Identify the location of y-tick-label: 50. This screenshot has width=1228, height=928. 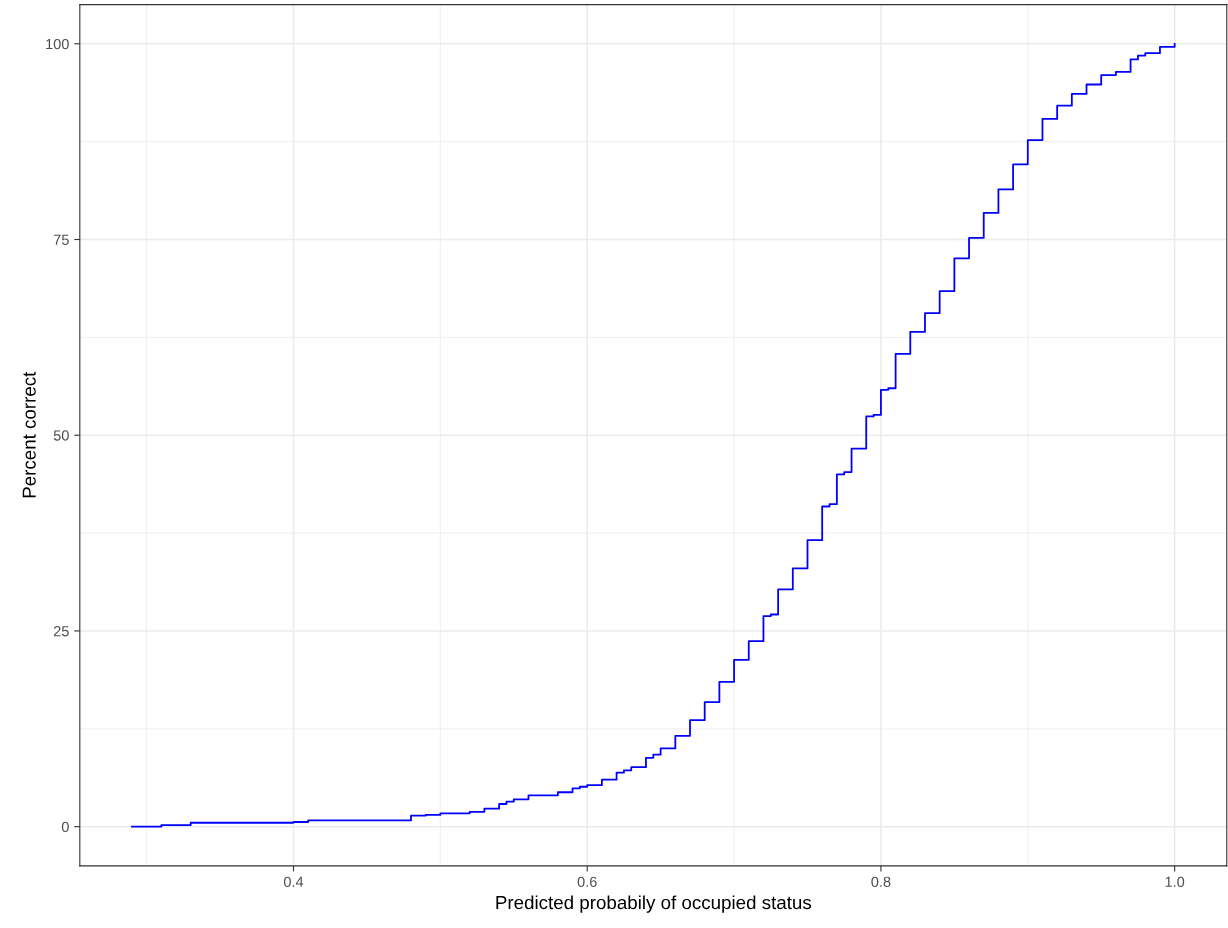
(61, 435).